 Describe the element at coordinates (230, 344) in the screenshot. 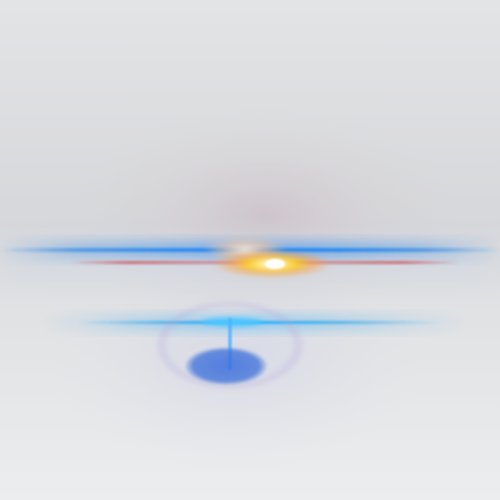

I see `ghost-spike` at that location.